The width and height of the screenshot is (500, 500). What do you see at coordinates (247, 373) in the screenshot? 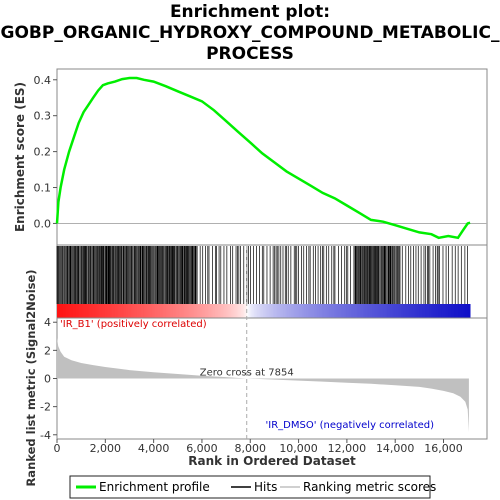
I see `zero-cross-label: Zero cross at 7854` at bounding box center [247, 373].